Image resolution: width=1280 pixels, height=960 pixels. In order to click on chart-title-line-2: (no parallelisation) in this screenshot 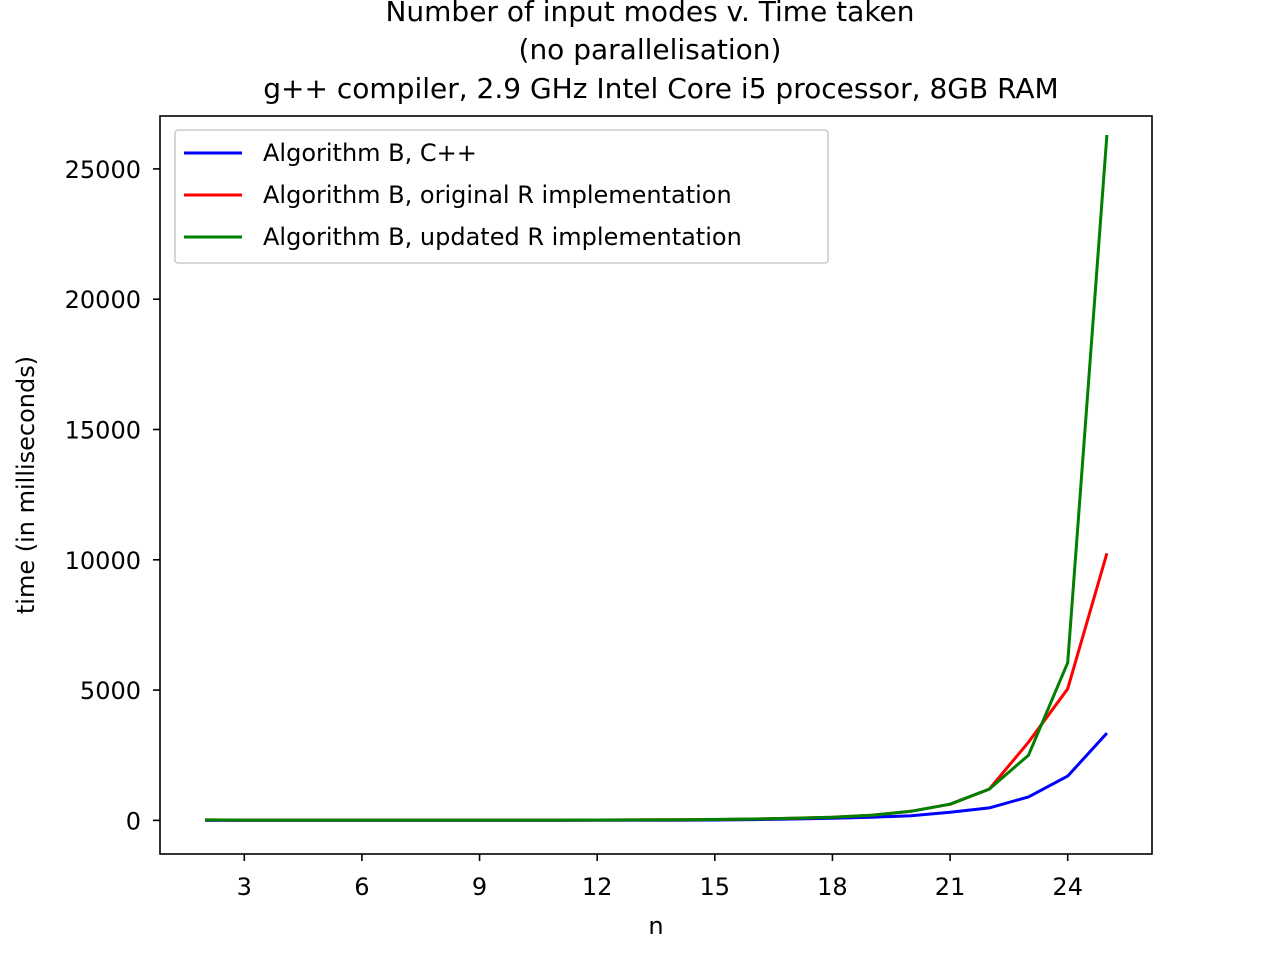, I will do `click(650, 49)`.